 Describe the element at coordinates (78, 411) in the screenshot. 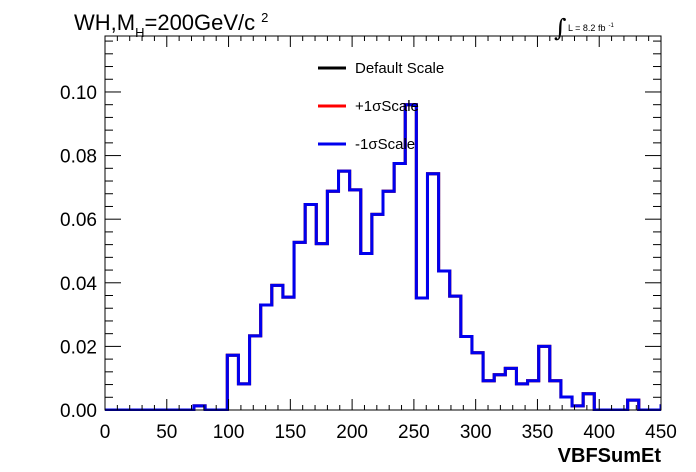

I see `y-tick-label: 0.00` at that location.